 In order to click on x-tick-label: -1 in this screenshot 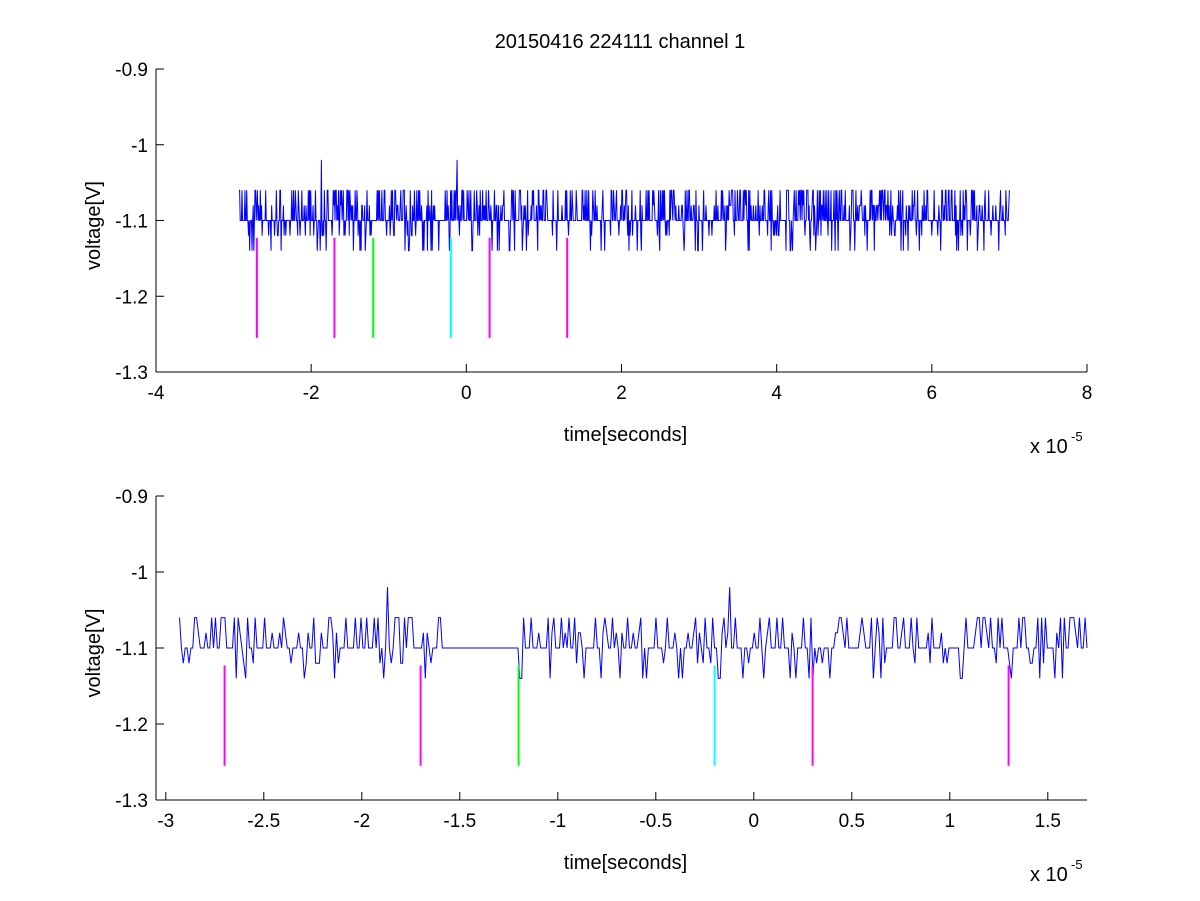, I will do `click(557, 821)`.